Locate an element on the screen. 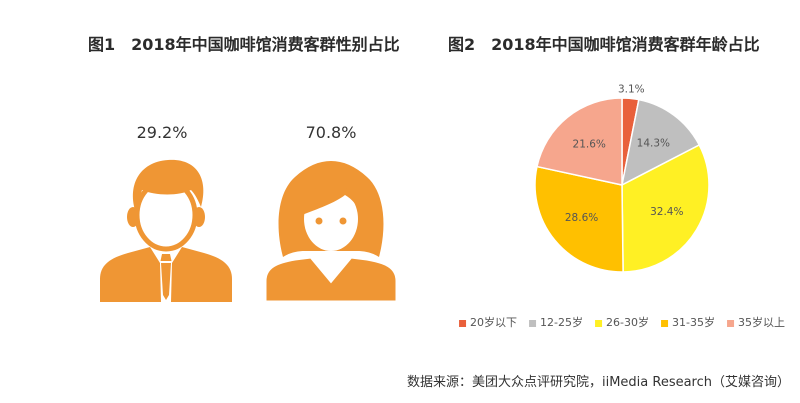 The width and height of the screenshot is (800, 403). age-pie-chart: 3.1% 14.3% 32.4% 28.6% 21.6% is located at coordinates (622, 178).